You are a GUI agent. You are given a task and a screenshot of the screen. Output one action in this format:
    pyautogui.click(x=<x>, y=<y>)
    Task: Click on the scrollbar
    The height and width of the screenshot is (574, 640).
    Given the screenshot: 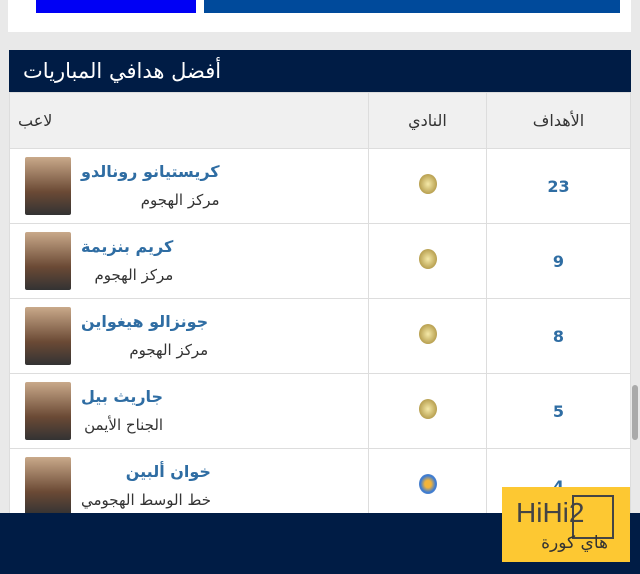 What is the action you would take?
    pyautogui.click(x=635, y=412)
    